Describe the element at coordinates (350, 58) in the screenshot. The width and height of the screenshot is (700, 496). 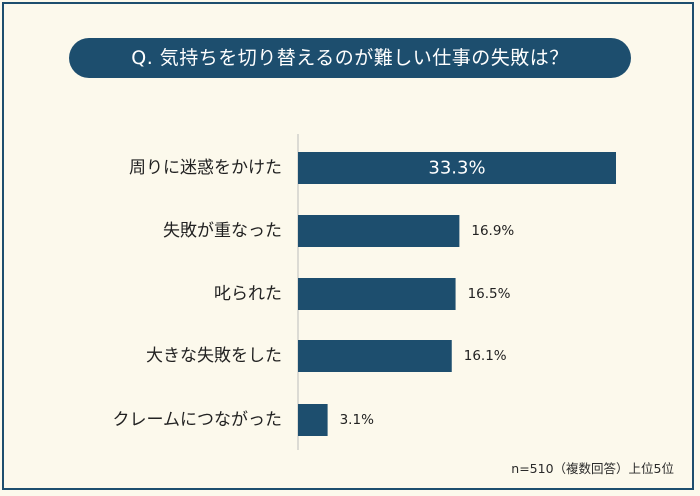
I see `question-title: Q. 気持ちを切り替えるのが難しい仕事の失敗は？` at that location.